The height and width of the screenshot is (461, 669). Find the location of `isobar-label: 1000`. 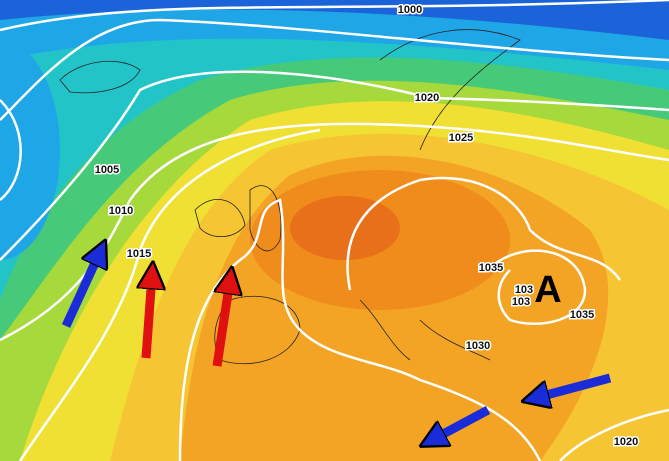

isobar-label: 1000 is located at coordinates (410, 10).